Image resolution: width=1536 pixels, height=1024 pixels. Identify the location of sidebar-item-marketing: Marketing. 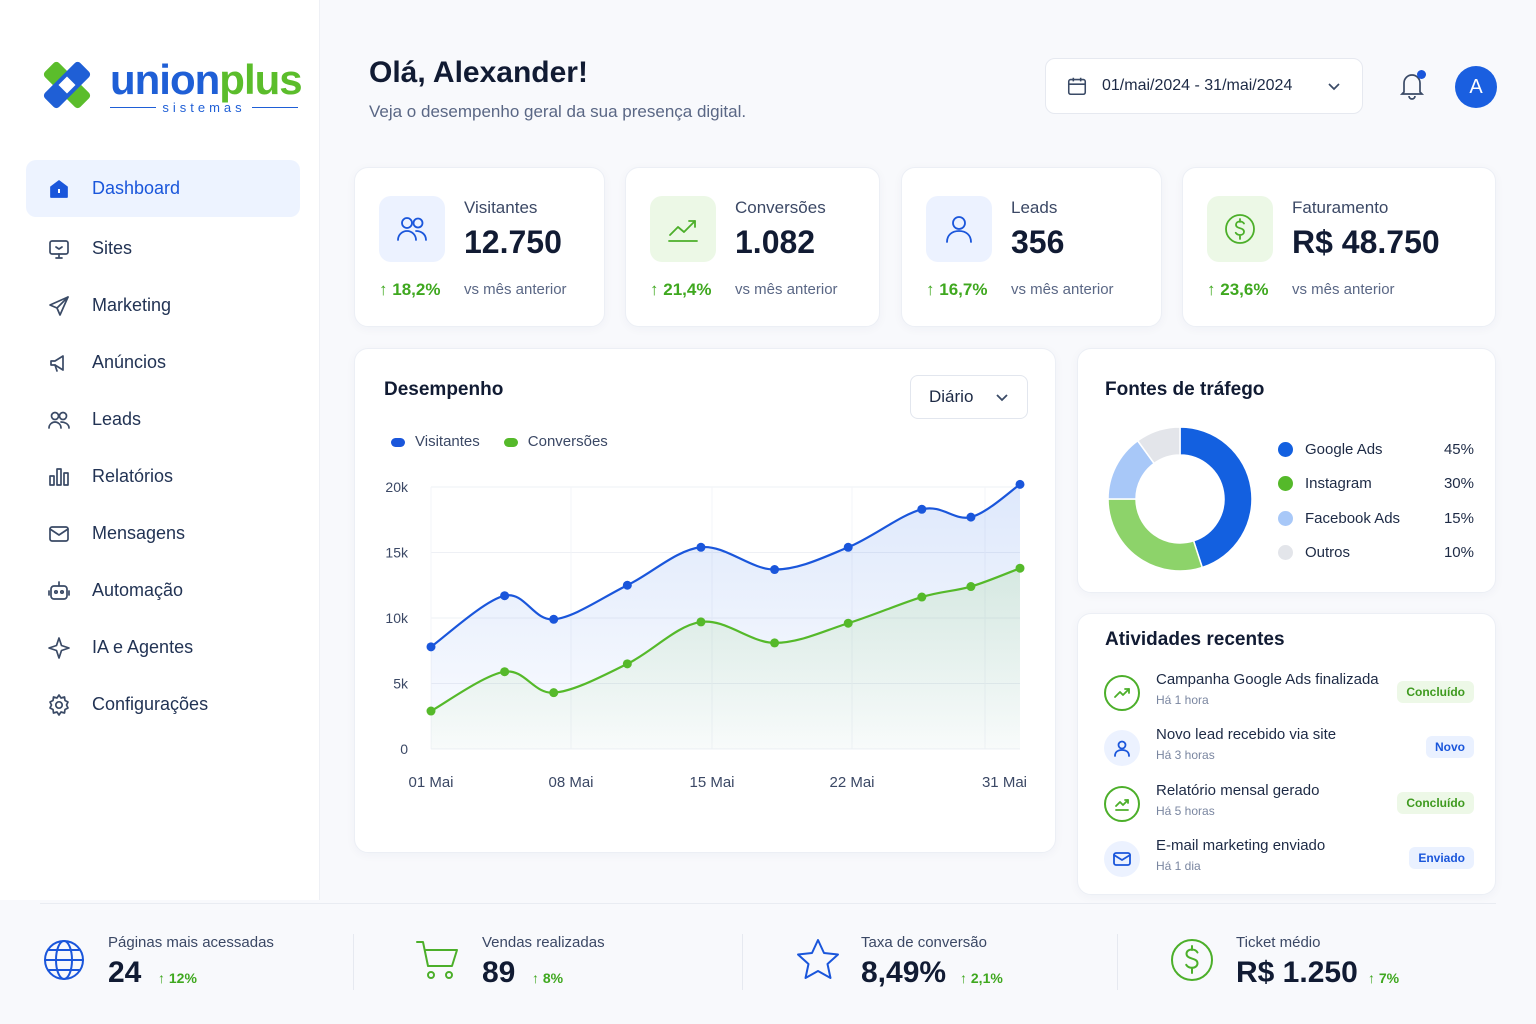
(163, 305).